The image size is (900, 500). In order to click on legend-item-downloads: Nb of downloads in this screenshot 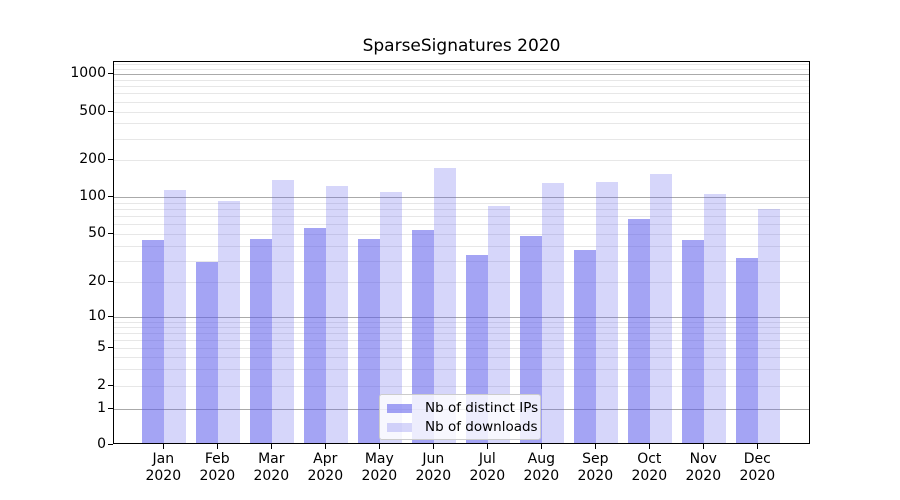, I will do `click(462, 427)`.